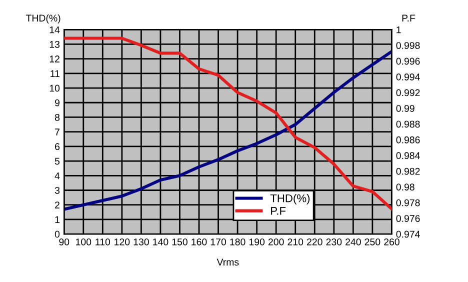  Describe the element at coordinates (405, 108) in the screenshot. I see `y2-tick-label: 0.99` at that location.